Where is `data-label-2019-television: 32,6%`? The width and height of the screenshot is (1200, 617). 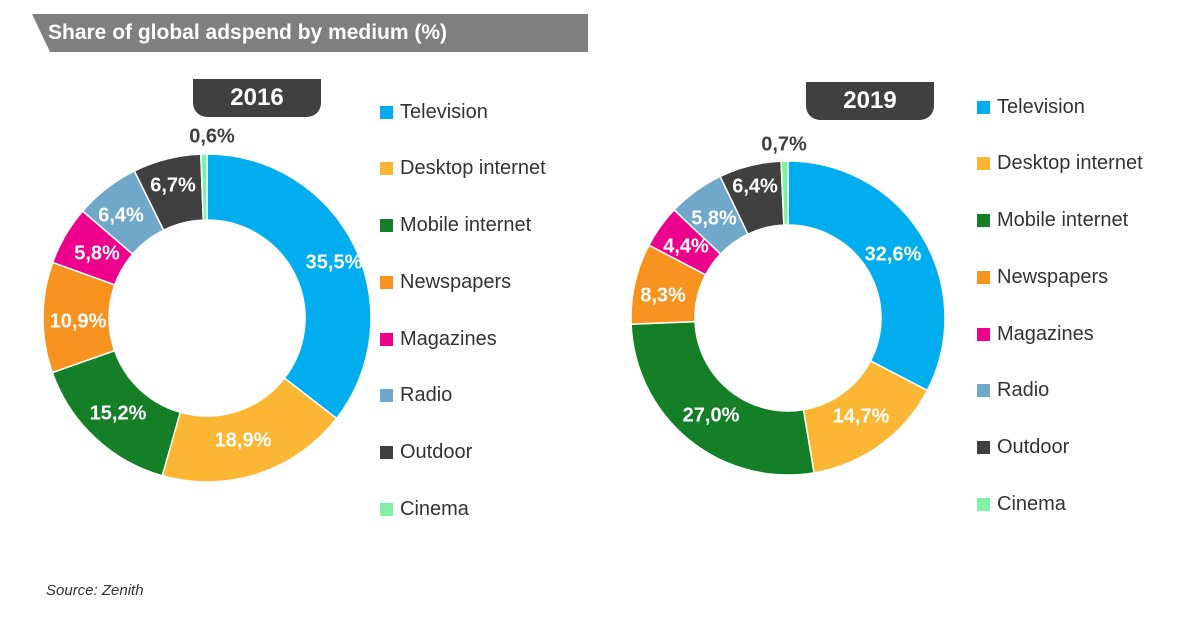
data-label-2019-television: 32,6% is located at coordinates (893, 254).